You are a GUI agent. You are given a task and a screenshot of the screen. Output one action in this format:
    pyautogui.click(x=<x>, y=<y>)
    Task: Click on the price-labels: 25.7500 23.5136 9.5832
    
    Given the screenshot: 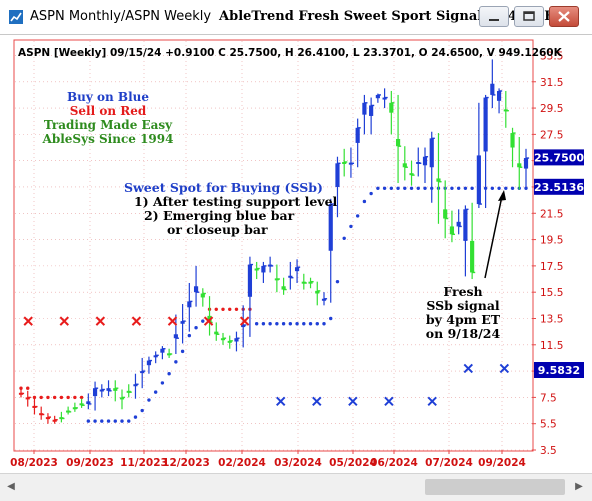 What is the action you would take?
    pyautogui.click(x=559, y=263)
    